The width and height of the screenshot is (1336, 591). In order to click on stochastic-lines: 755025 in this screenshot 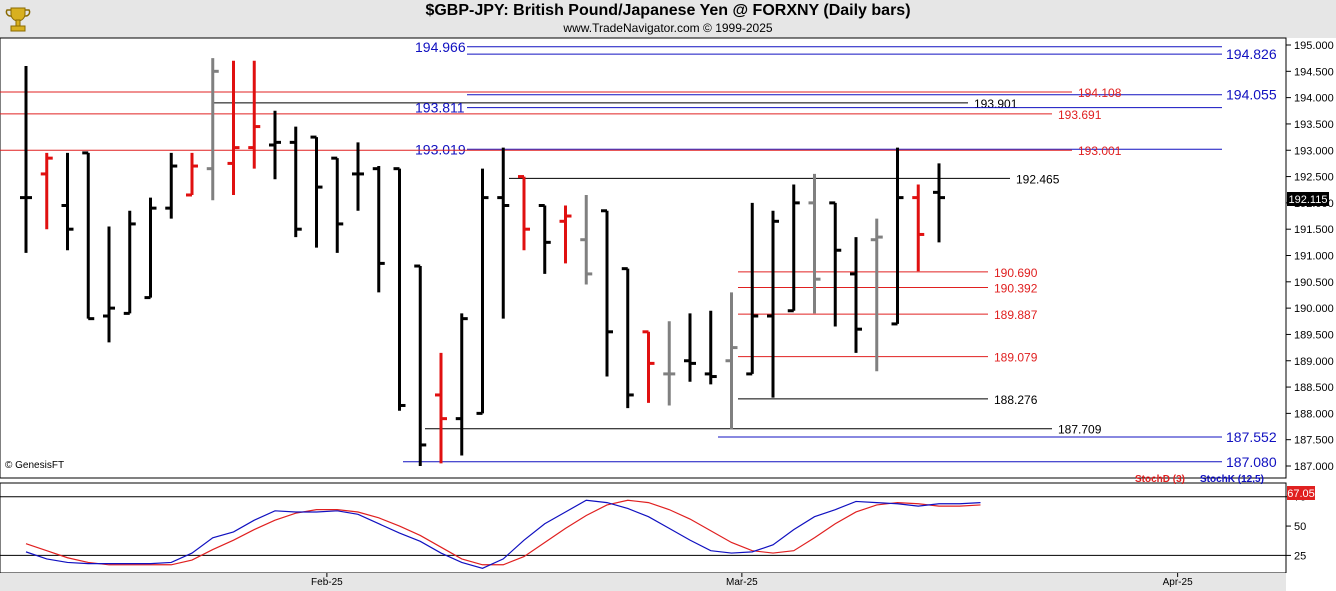, I will do `click(653, 530)`.